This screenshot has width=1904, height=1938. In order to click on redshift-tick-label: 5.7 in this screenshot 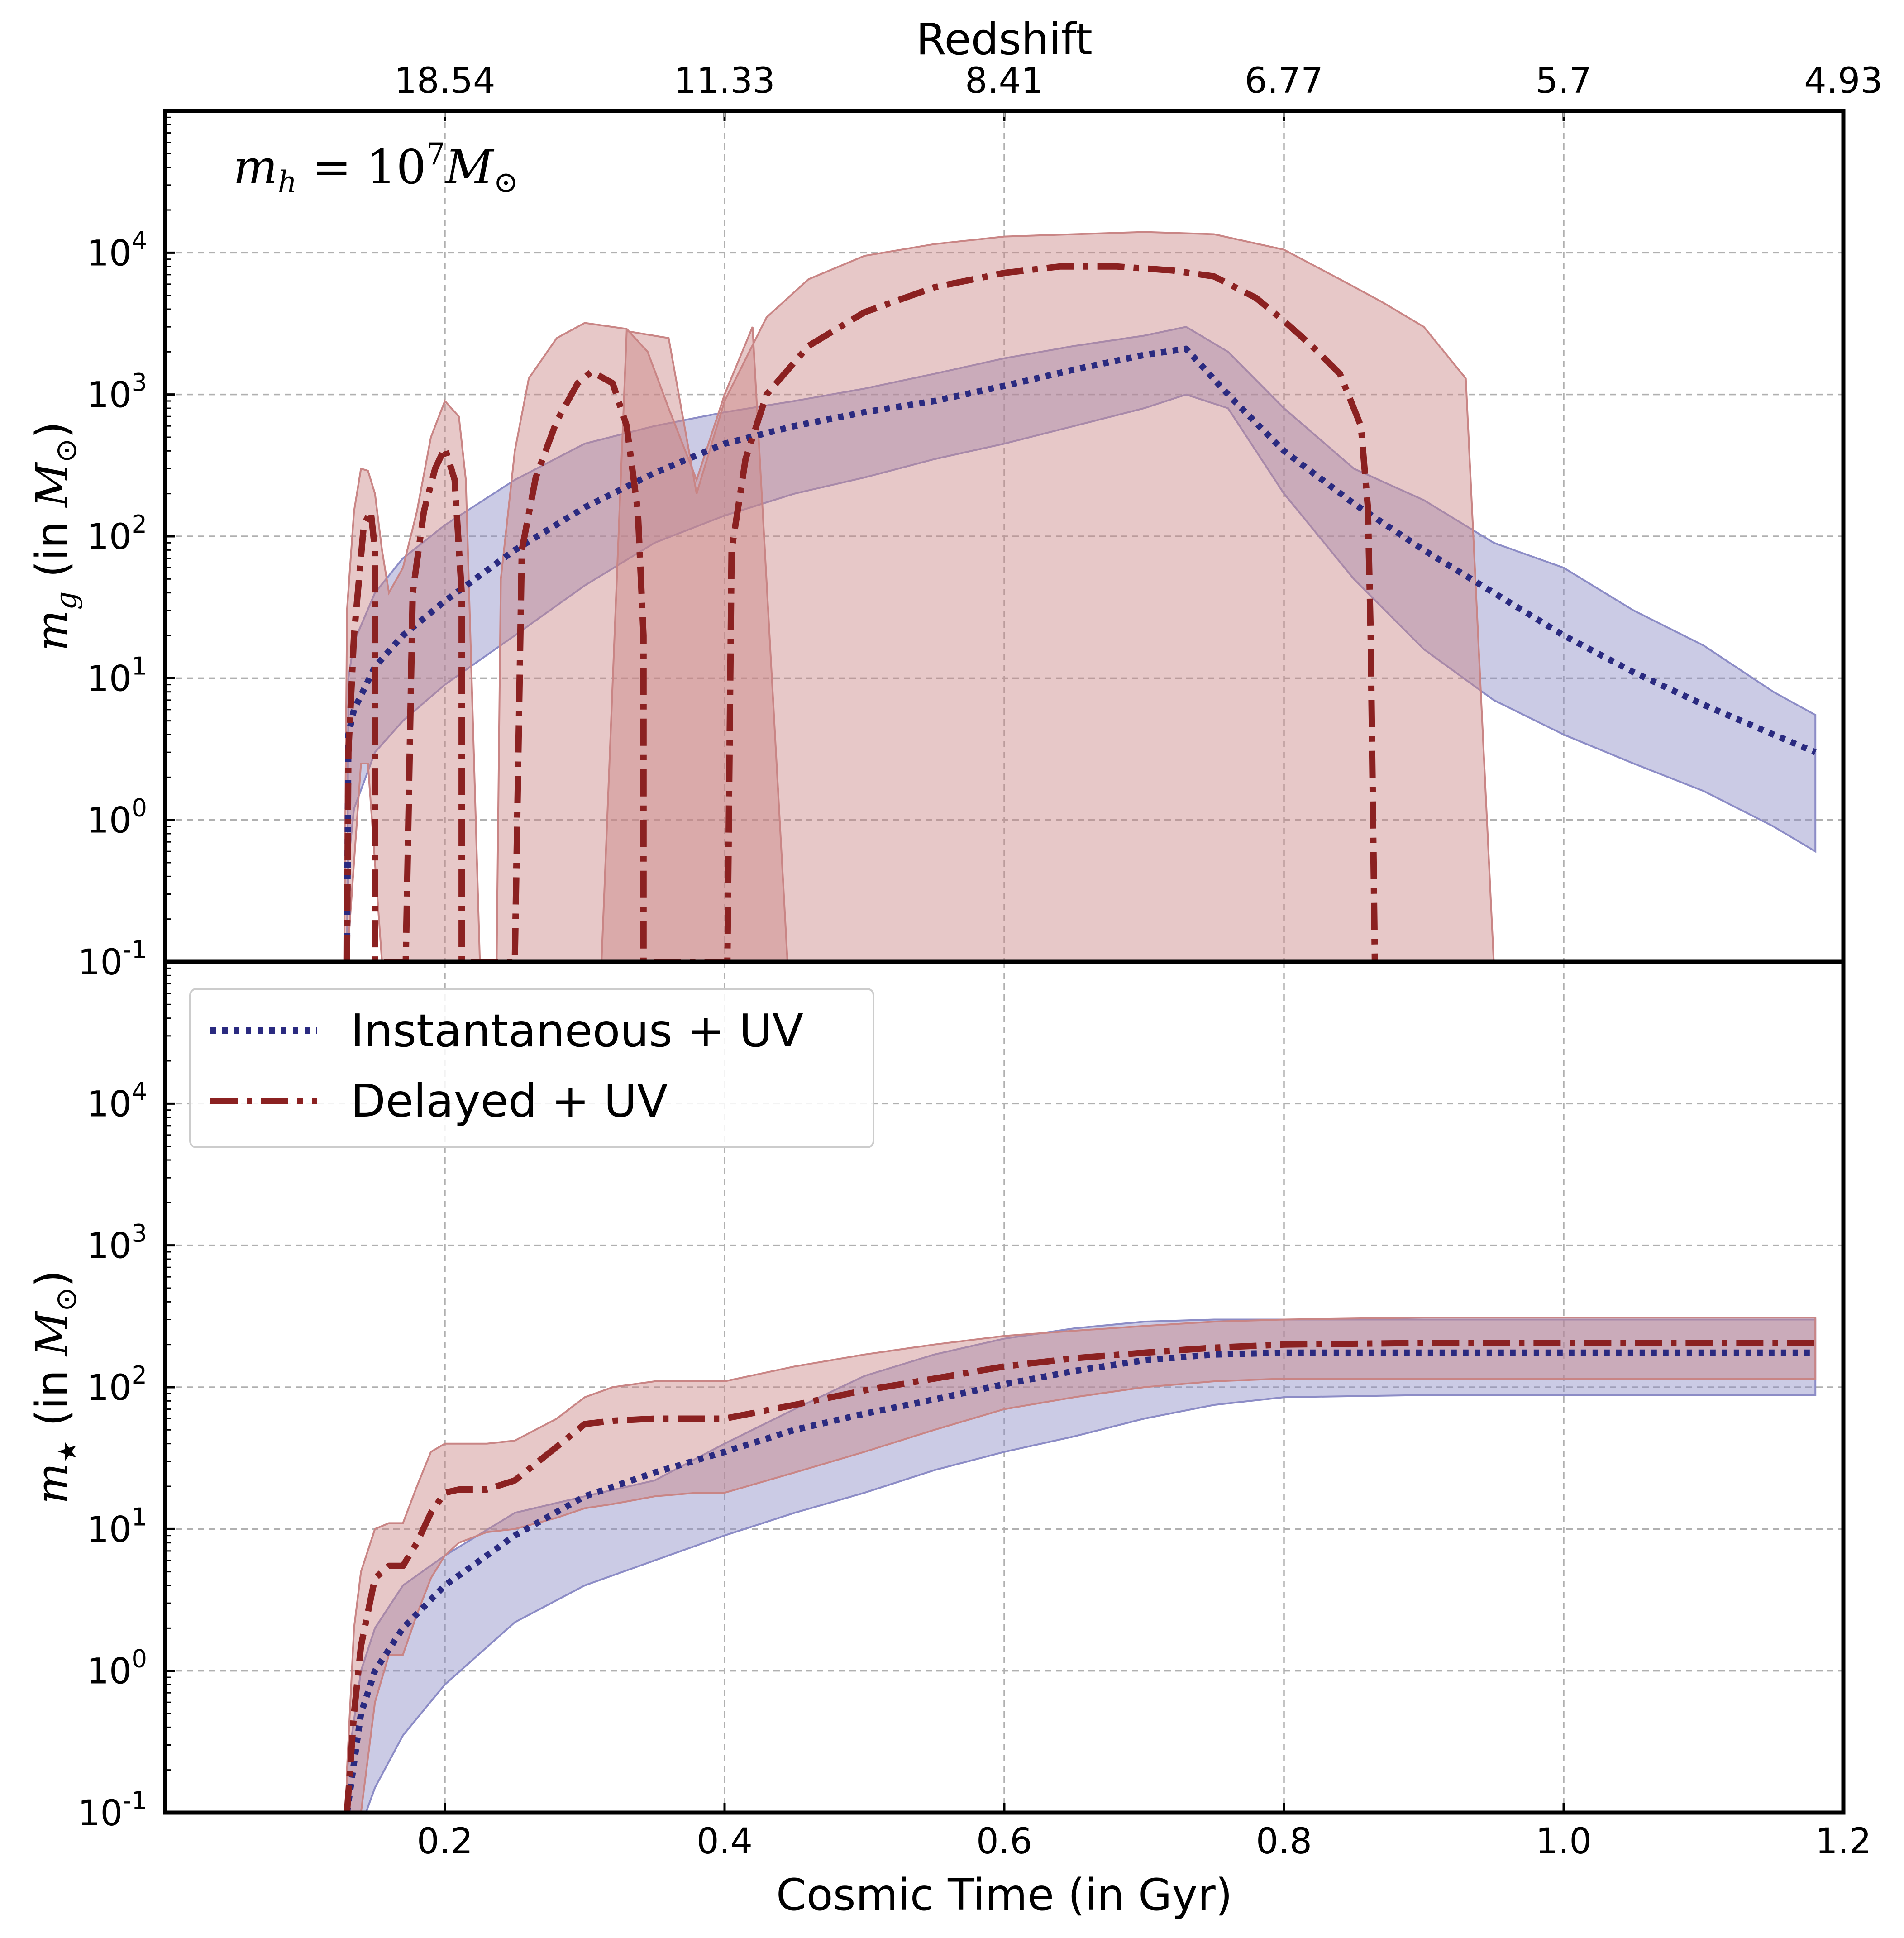, I will do `click(1564, 81)`.